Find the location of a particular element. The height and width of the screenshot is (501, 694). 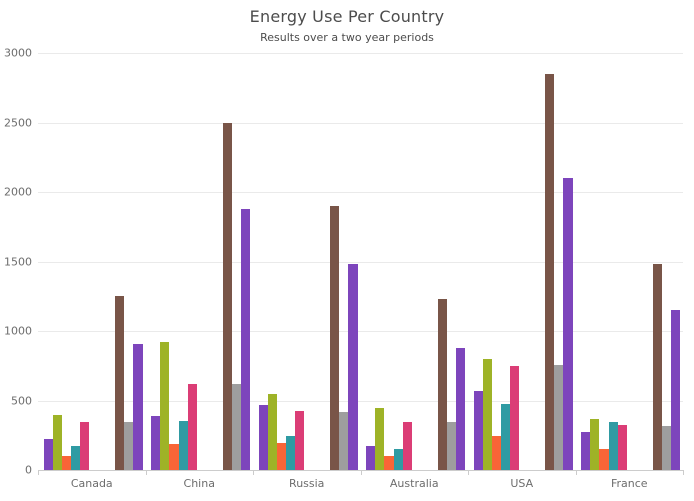

y-axis-label-1500: 1500 is located at coordinates (18, 261).